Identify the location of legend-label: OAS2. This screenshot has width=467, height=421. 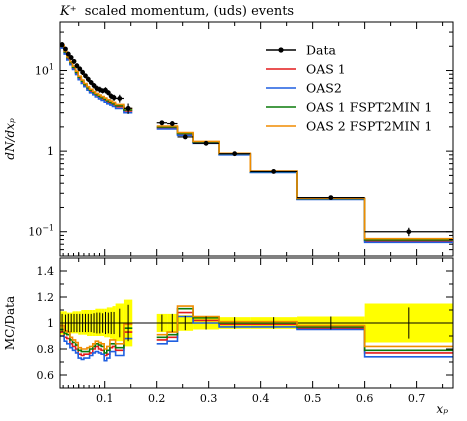
(324, 88).